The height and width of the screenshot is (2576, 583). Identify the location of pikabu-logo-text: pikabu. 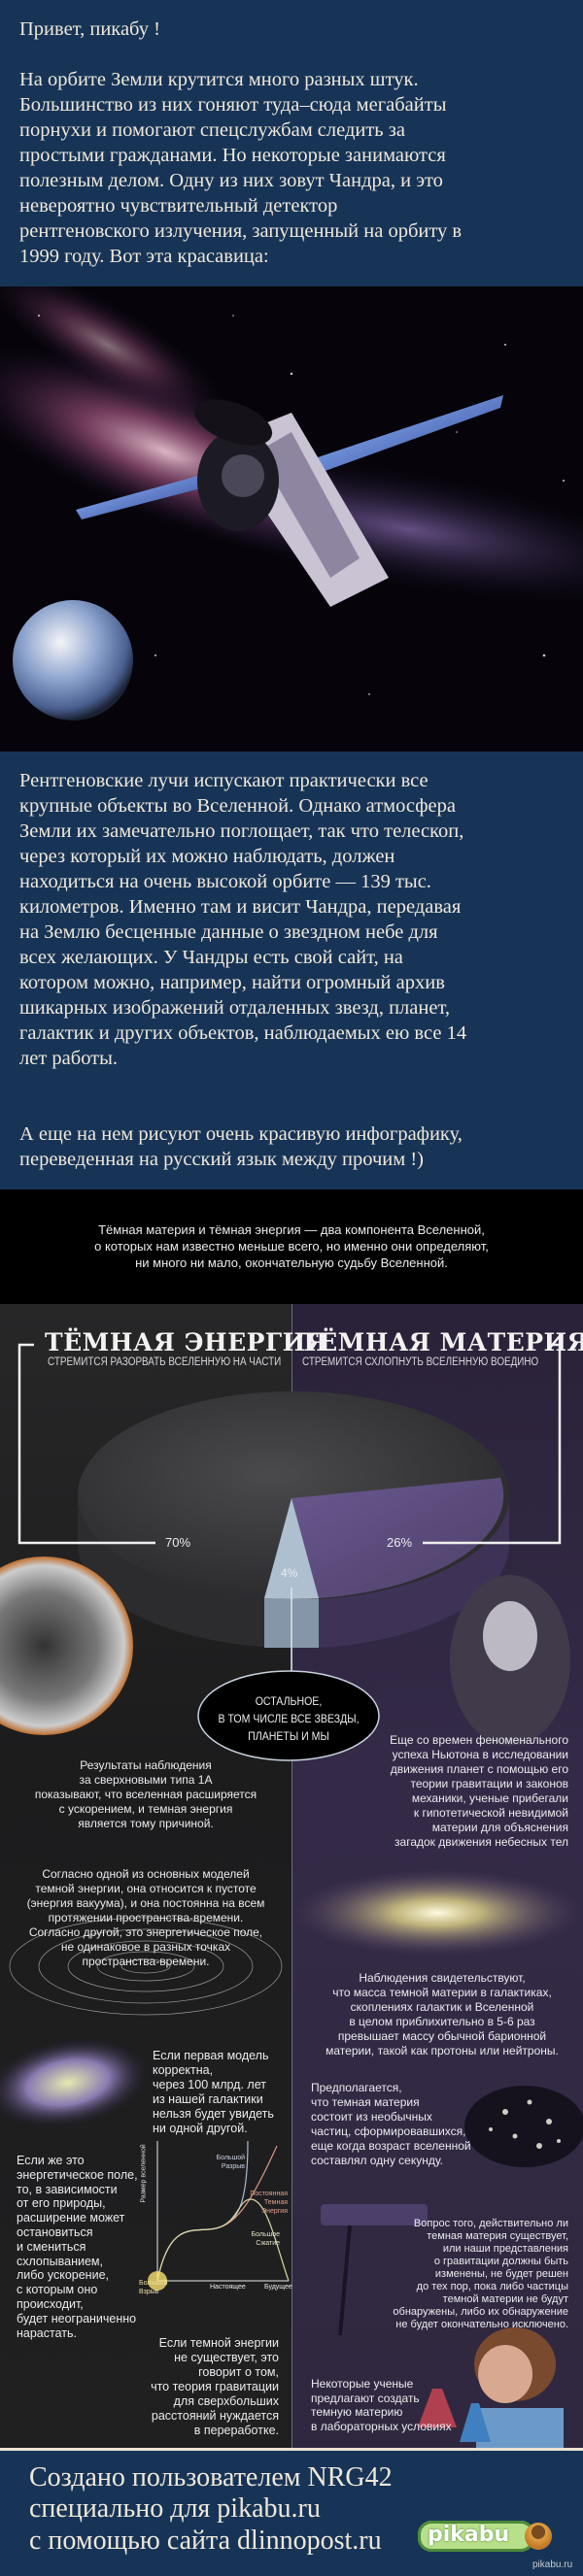
(469, 2535).